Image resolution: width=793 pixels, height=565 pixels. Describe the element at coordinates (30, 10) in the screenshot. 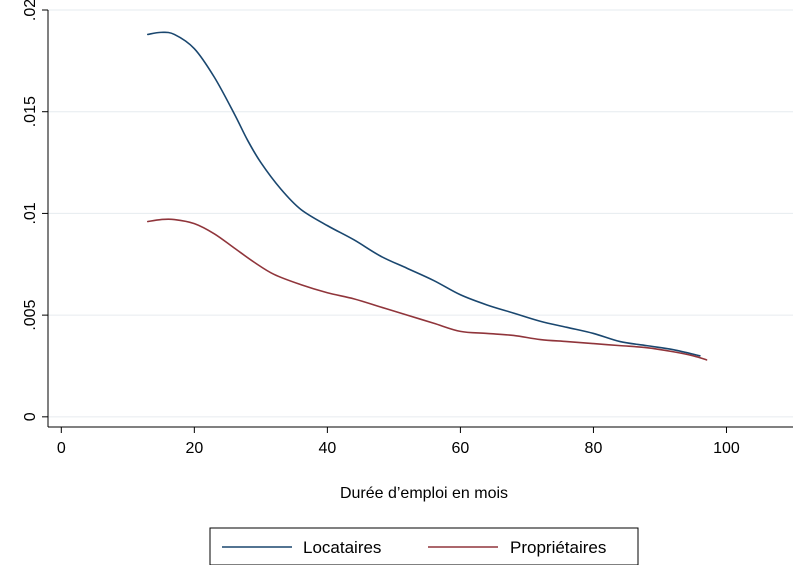

I see `y-tick-label: .02` at that location.